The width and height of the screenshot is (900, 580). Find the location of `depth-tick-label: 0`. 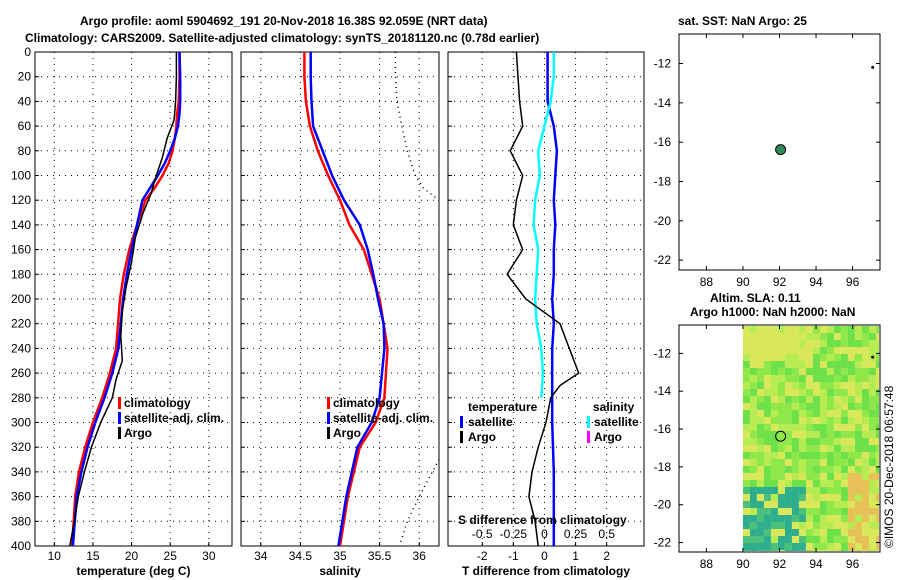

depth-tick-label: 0 is located at coordinates (27, 52).